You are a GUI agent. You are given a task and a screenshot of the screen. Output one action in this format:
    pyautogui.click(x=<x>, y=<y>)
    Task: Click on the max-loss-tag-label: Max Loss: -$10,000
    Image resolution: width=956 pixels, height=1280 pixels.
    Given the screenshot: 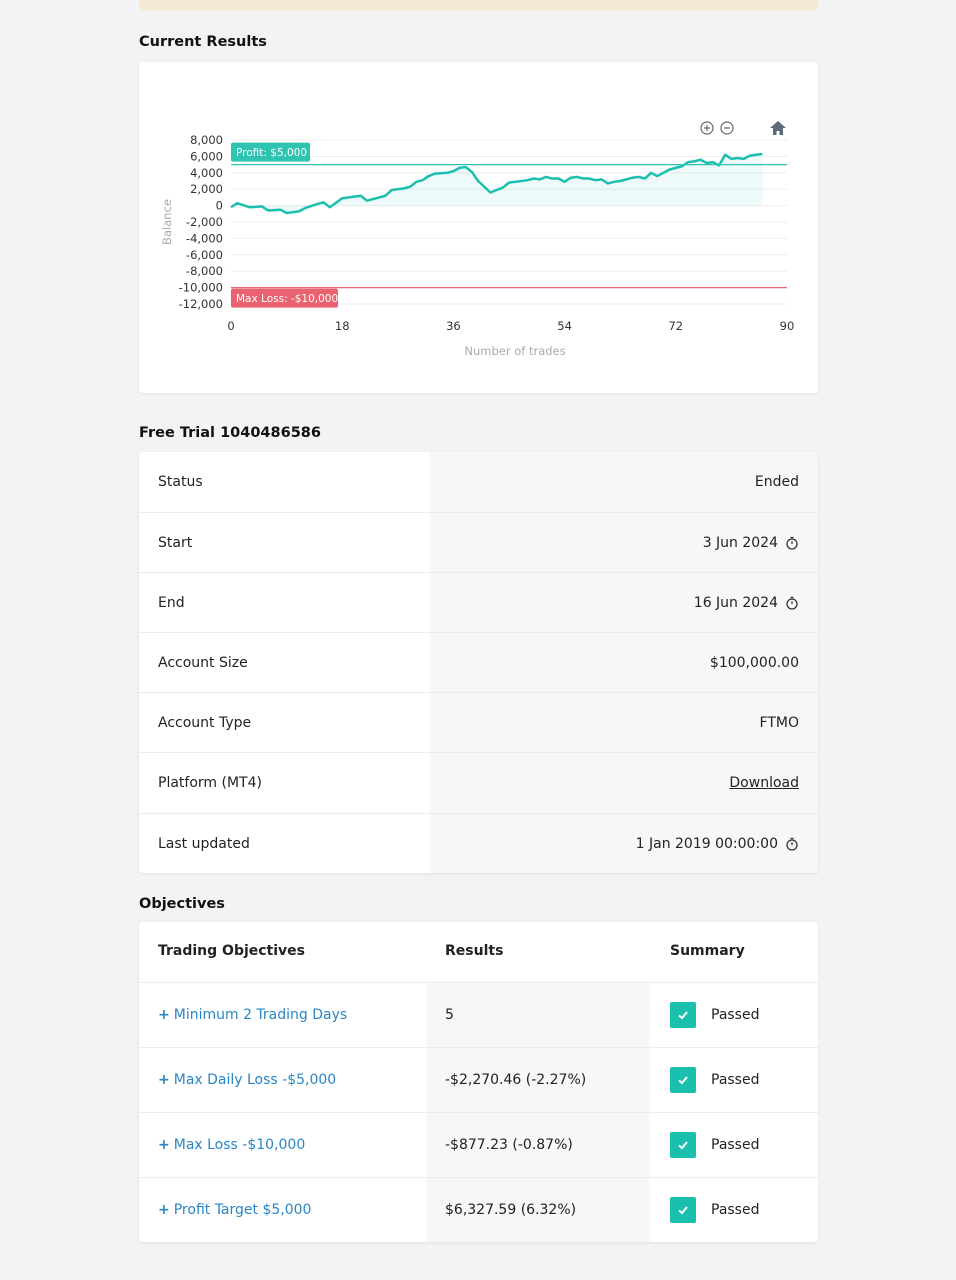 What is the action you would take?
    pyautogui.click(x=287, y=299)
    